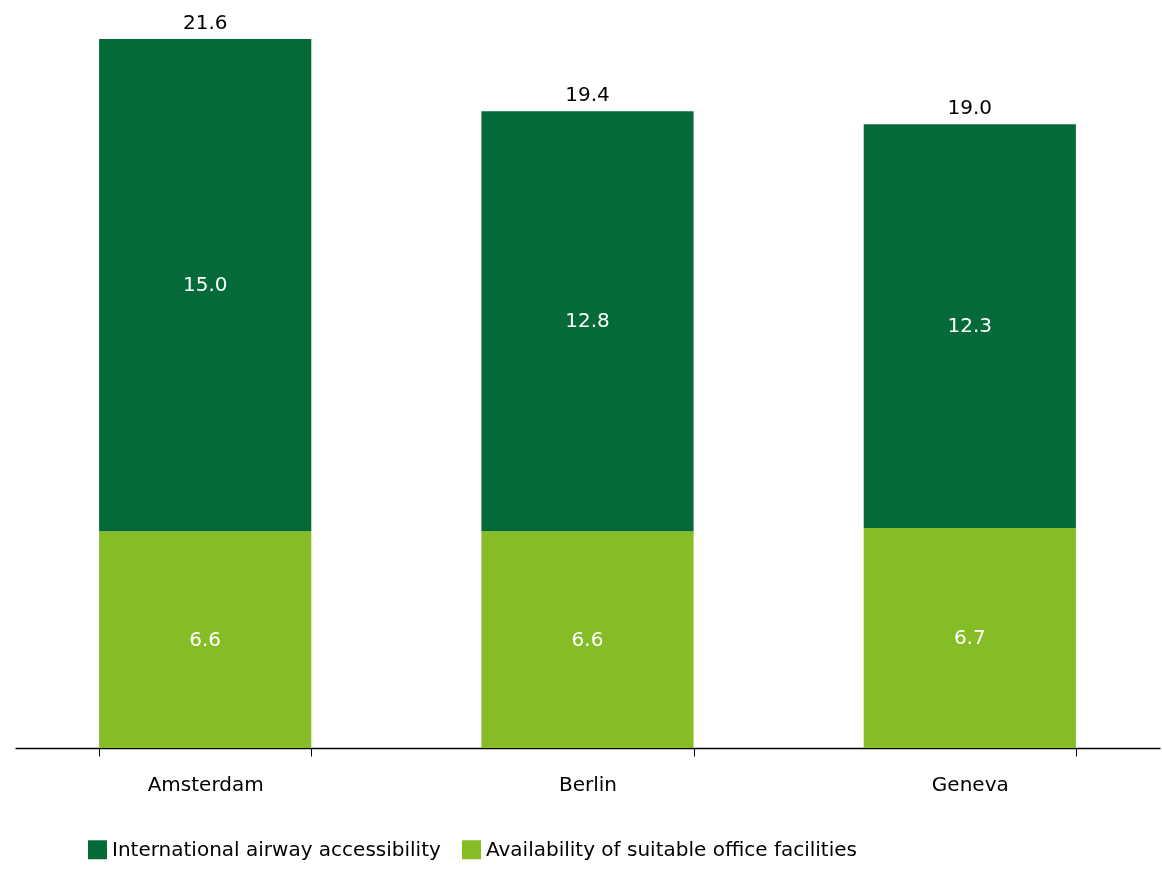  I want to click on legend-label: Availability of suitable office facilities, so click(671, 848).